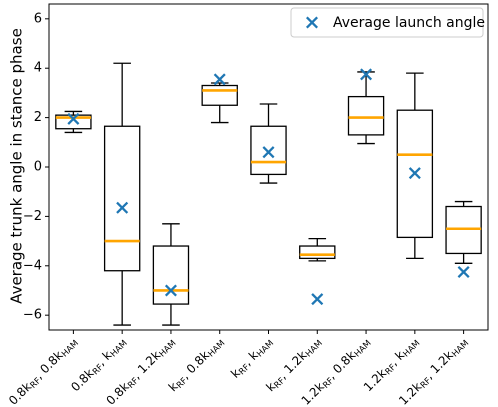 Image resolution: width=498 pixels, height=407 pixels. What do you see at coordinates (336, 370) in the screenshot?
I see `x-tick-label: 1.2kRF, 0.8kHAM` at bounding box center [336, 370].